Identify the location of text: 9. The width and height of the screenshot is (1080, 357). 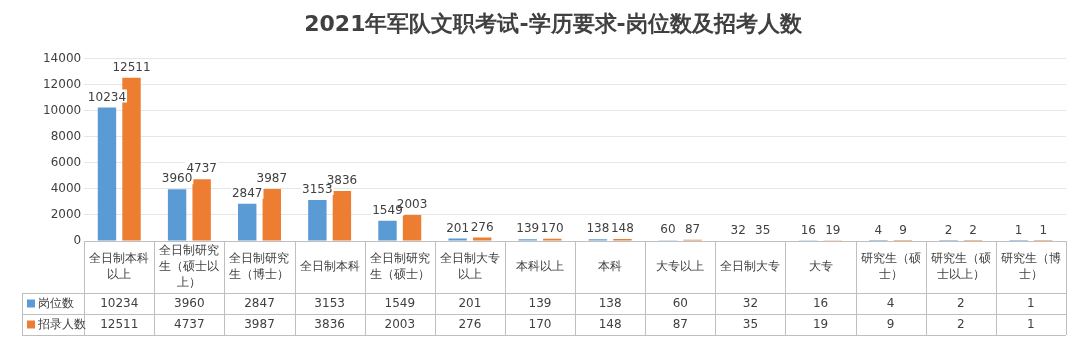
(890, 323).